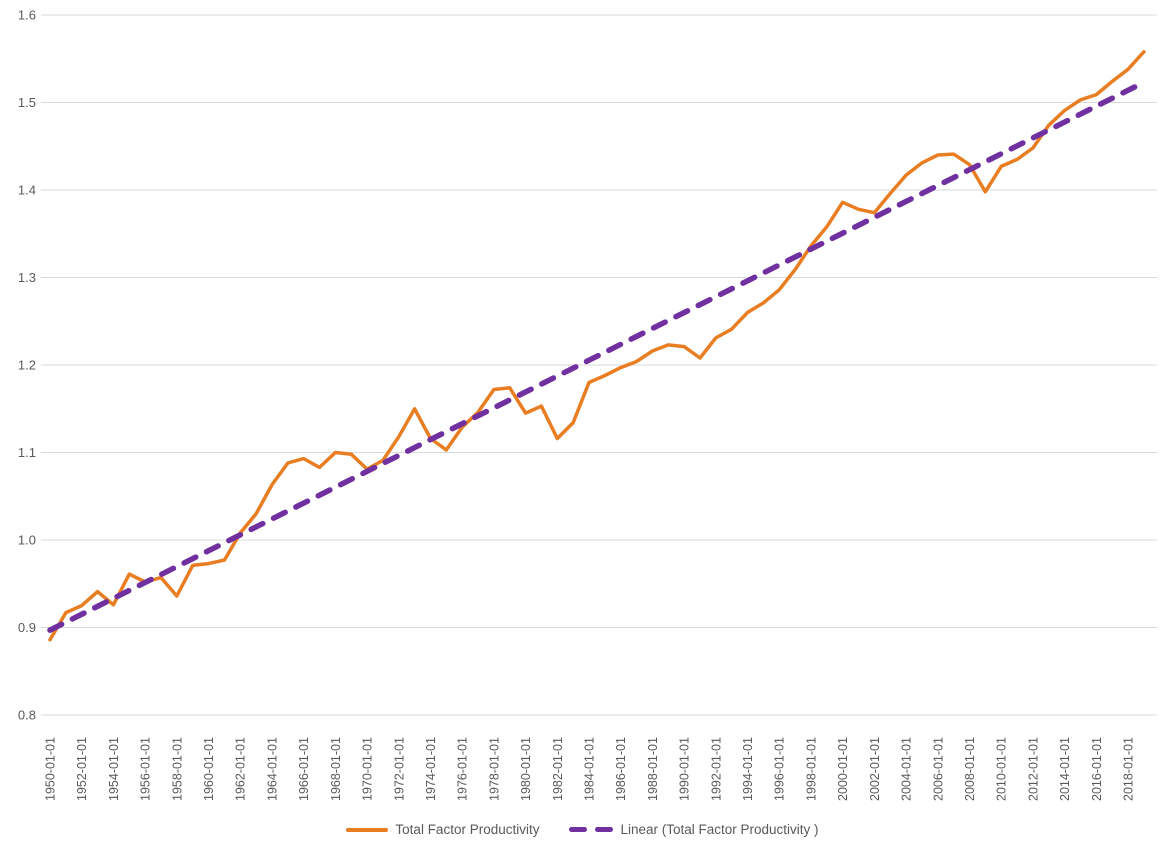 The height and width of the screenshot is (845, 1165). I want to click on x-axis-tick-label: 1954-01-01, so click(114, 769).